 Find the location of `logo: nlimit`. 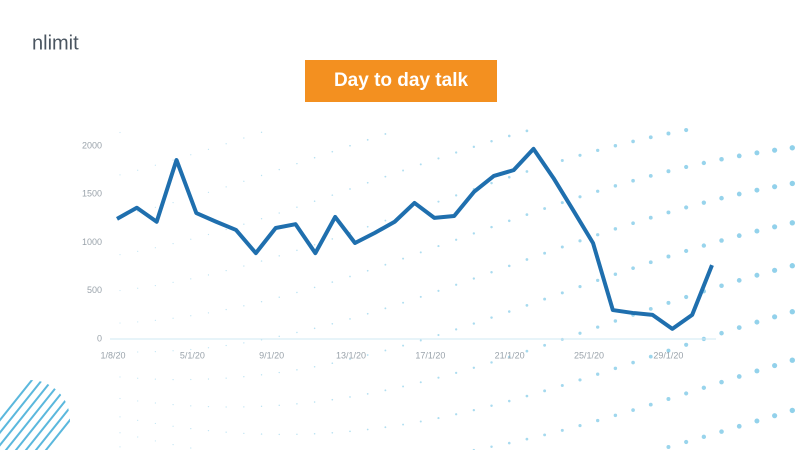

logo: nlimit is located at coordinates (55, 43).